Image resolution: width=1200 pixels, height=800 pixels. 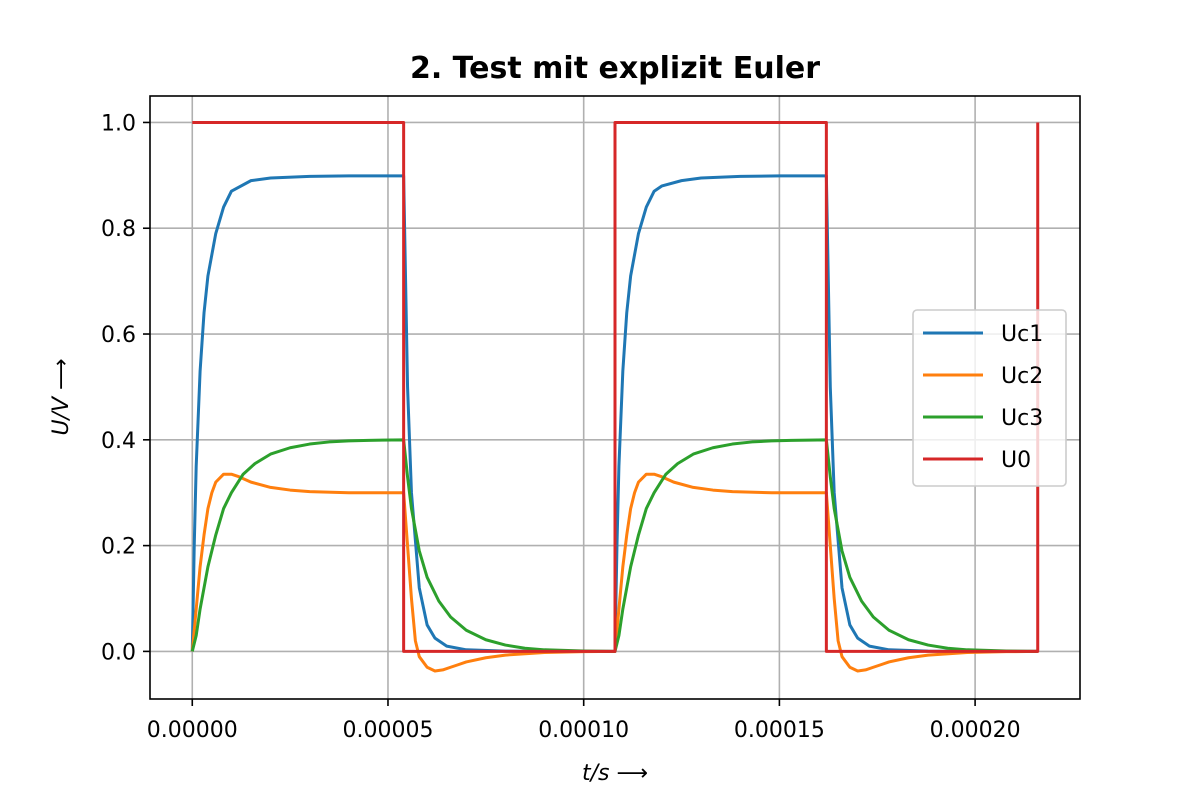 What do you see at coordinates (118, 547) in the screenshot?
I see `y-tick-label: 0.2` at bounding box center [118, 547].